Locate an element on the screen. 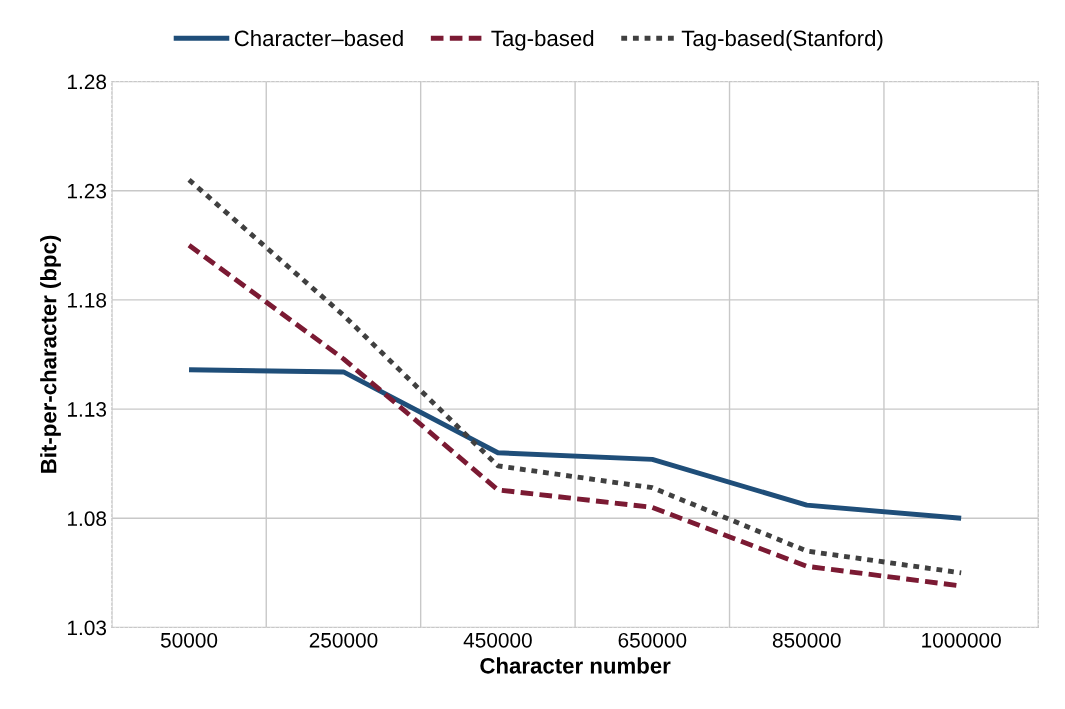 Image resolution: width=1065 pixels, height=709 pixels. x-tick-label: 250000 is located at coordinates (343, 640).